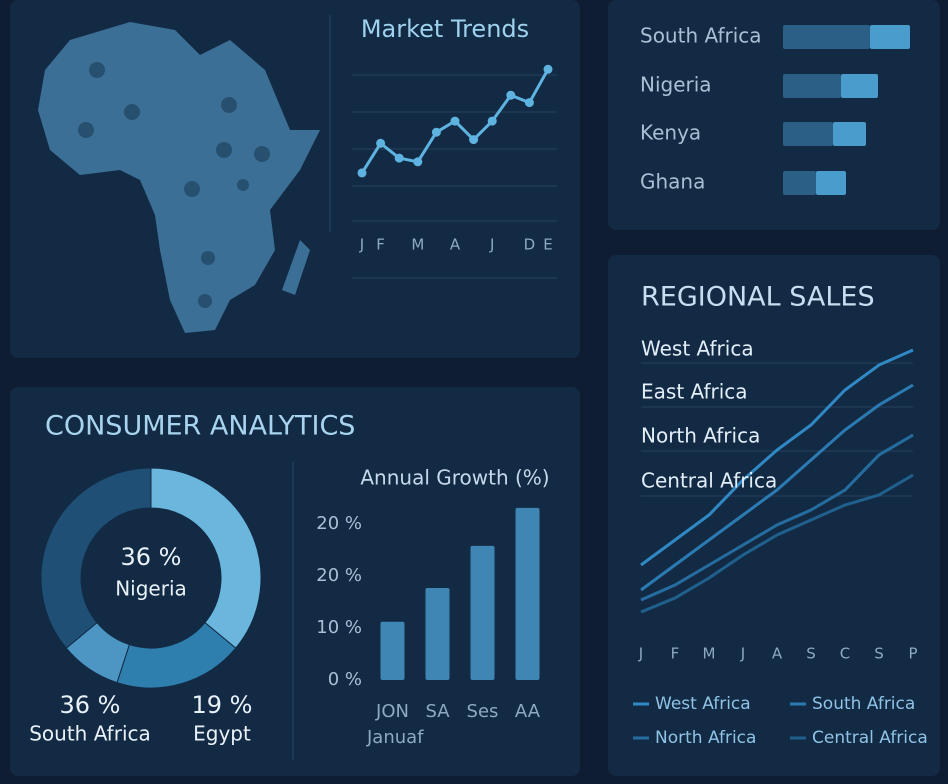 This screenshot has width=948, height=784. I want to click on category-label: Egypt, so click(222, 734).